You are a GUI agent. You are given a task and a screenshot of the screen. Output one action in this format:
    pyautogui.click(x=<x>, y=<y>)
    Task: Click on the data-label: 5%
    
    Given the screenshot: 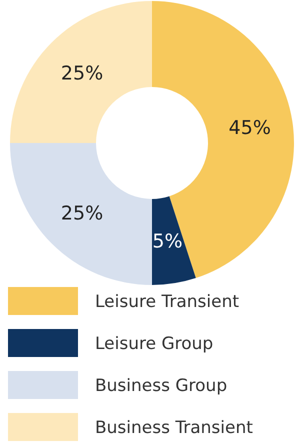 What is the action you would take?
    pyautogui.click(x=167, y=241)
    